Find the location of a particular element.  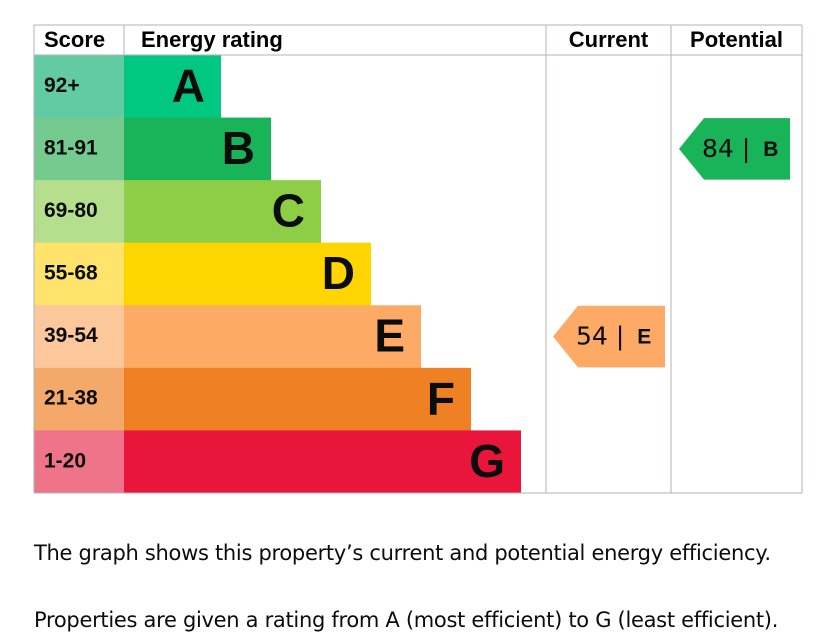

rating-letter: C is located at coordinates (288, 211).